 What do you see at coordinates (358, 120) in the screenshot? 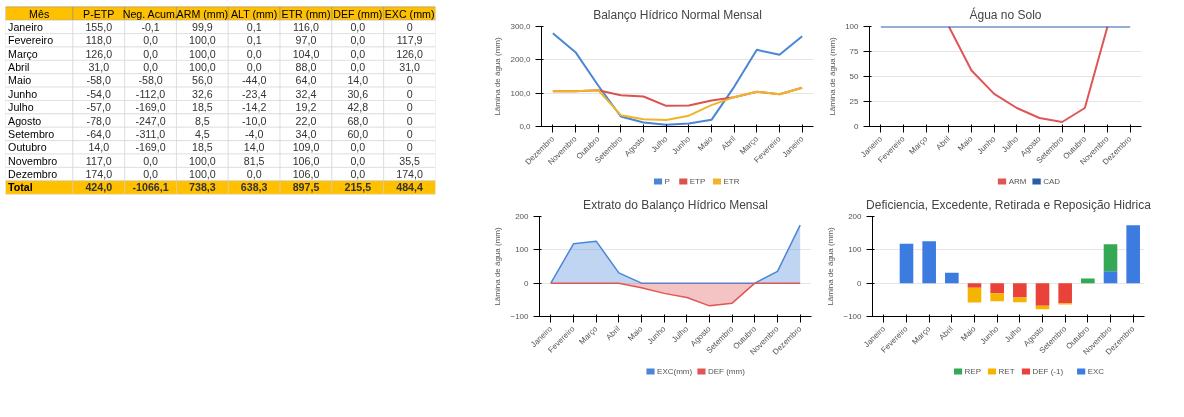
I see `data-label: 68,0` at bounding box center [358, 120].